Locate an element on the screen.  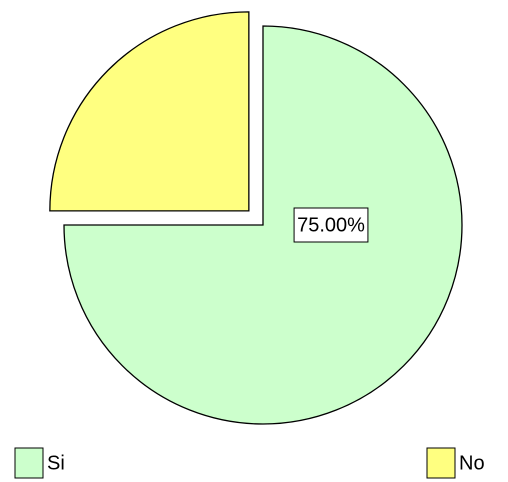
value-label-box is located at coordinates (331, 225).